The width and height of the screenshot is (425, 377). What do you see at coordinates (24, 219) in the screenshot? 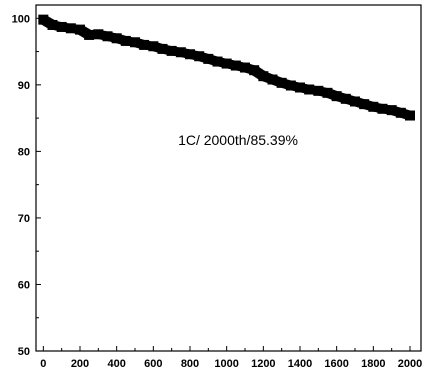
I see `y-tick-label: 70` at bounding box center [24, 219].